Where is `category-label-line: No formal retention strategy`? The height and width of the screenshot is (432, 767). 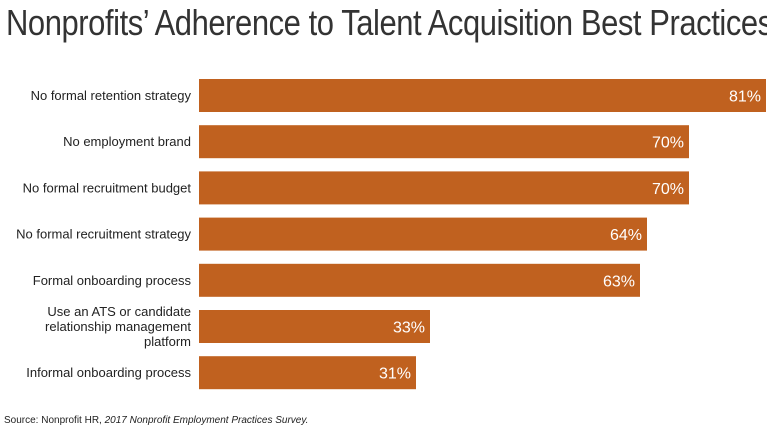 category-label-line: No formal retention strategy is located at coordinates (111, 95).